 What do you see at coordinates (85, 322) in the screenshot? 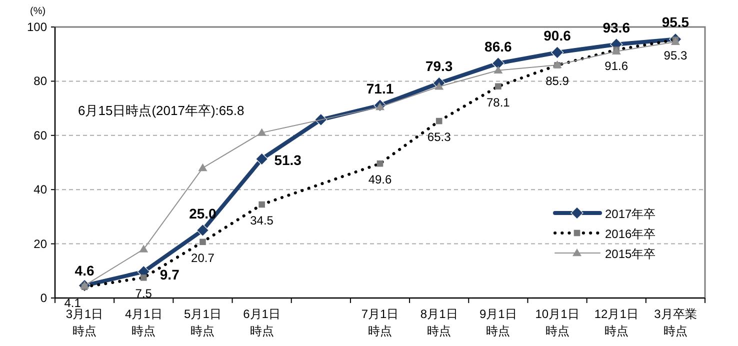
I see `x-tick-label: 3月1日時点` at bounding box center [85, 322].